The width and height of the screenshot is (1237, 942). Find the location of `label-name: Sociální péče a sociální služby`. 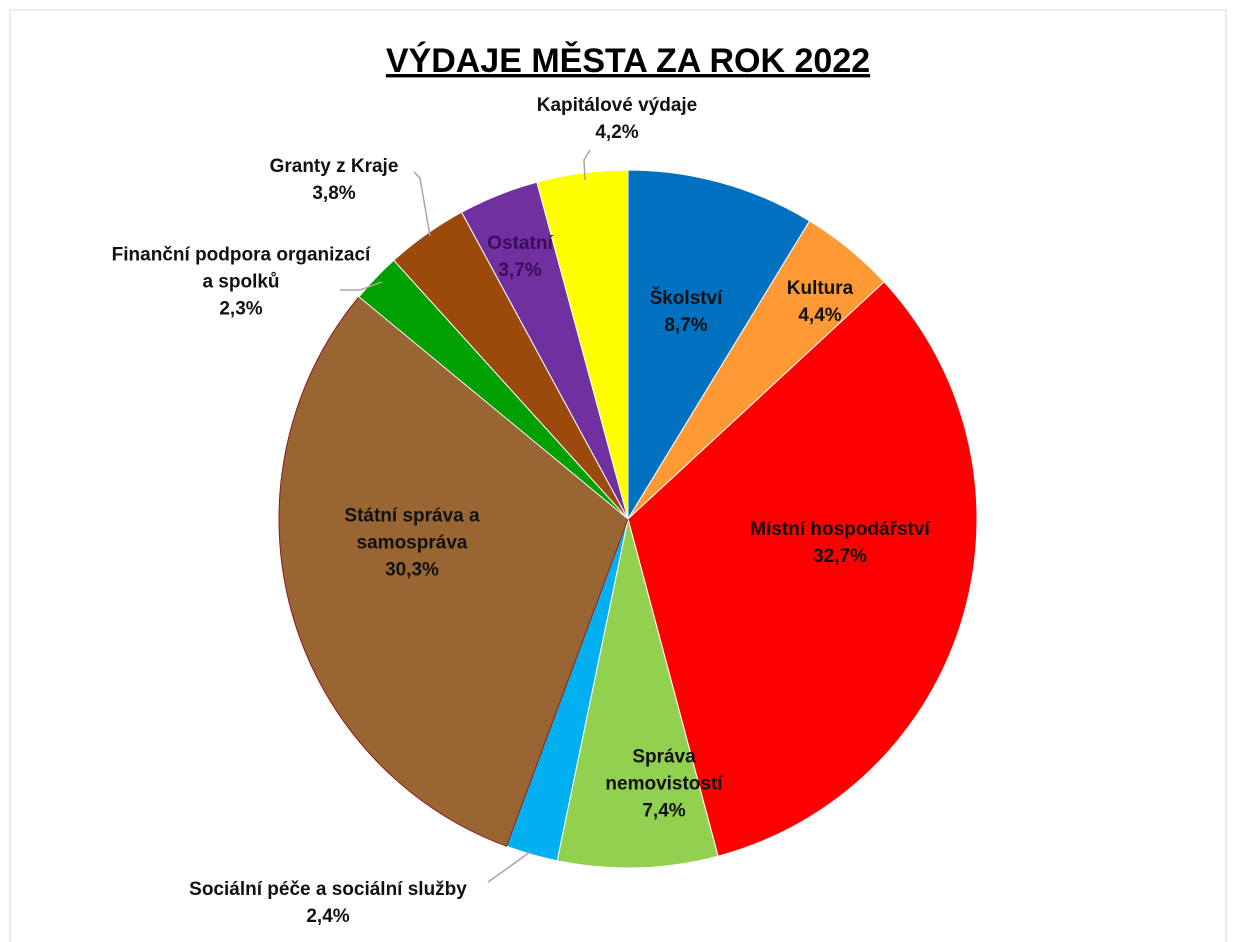

label-name: Sociální péče a sociální služby is located at coordinates (328, 889).